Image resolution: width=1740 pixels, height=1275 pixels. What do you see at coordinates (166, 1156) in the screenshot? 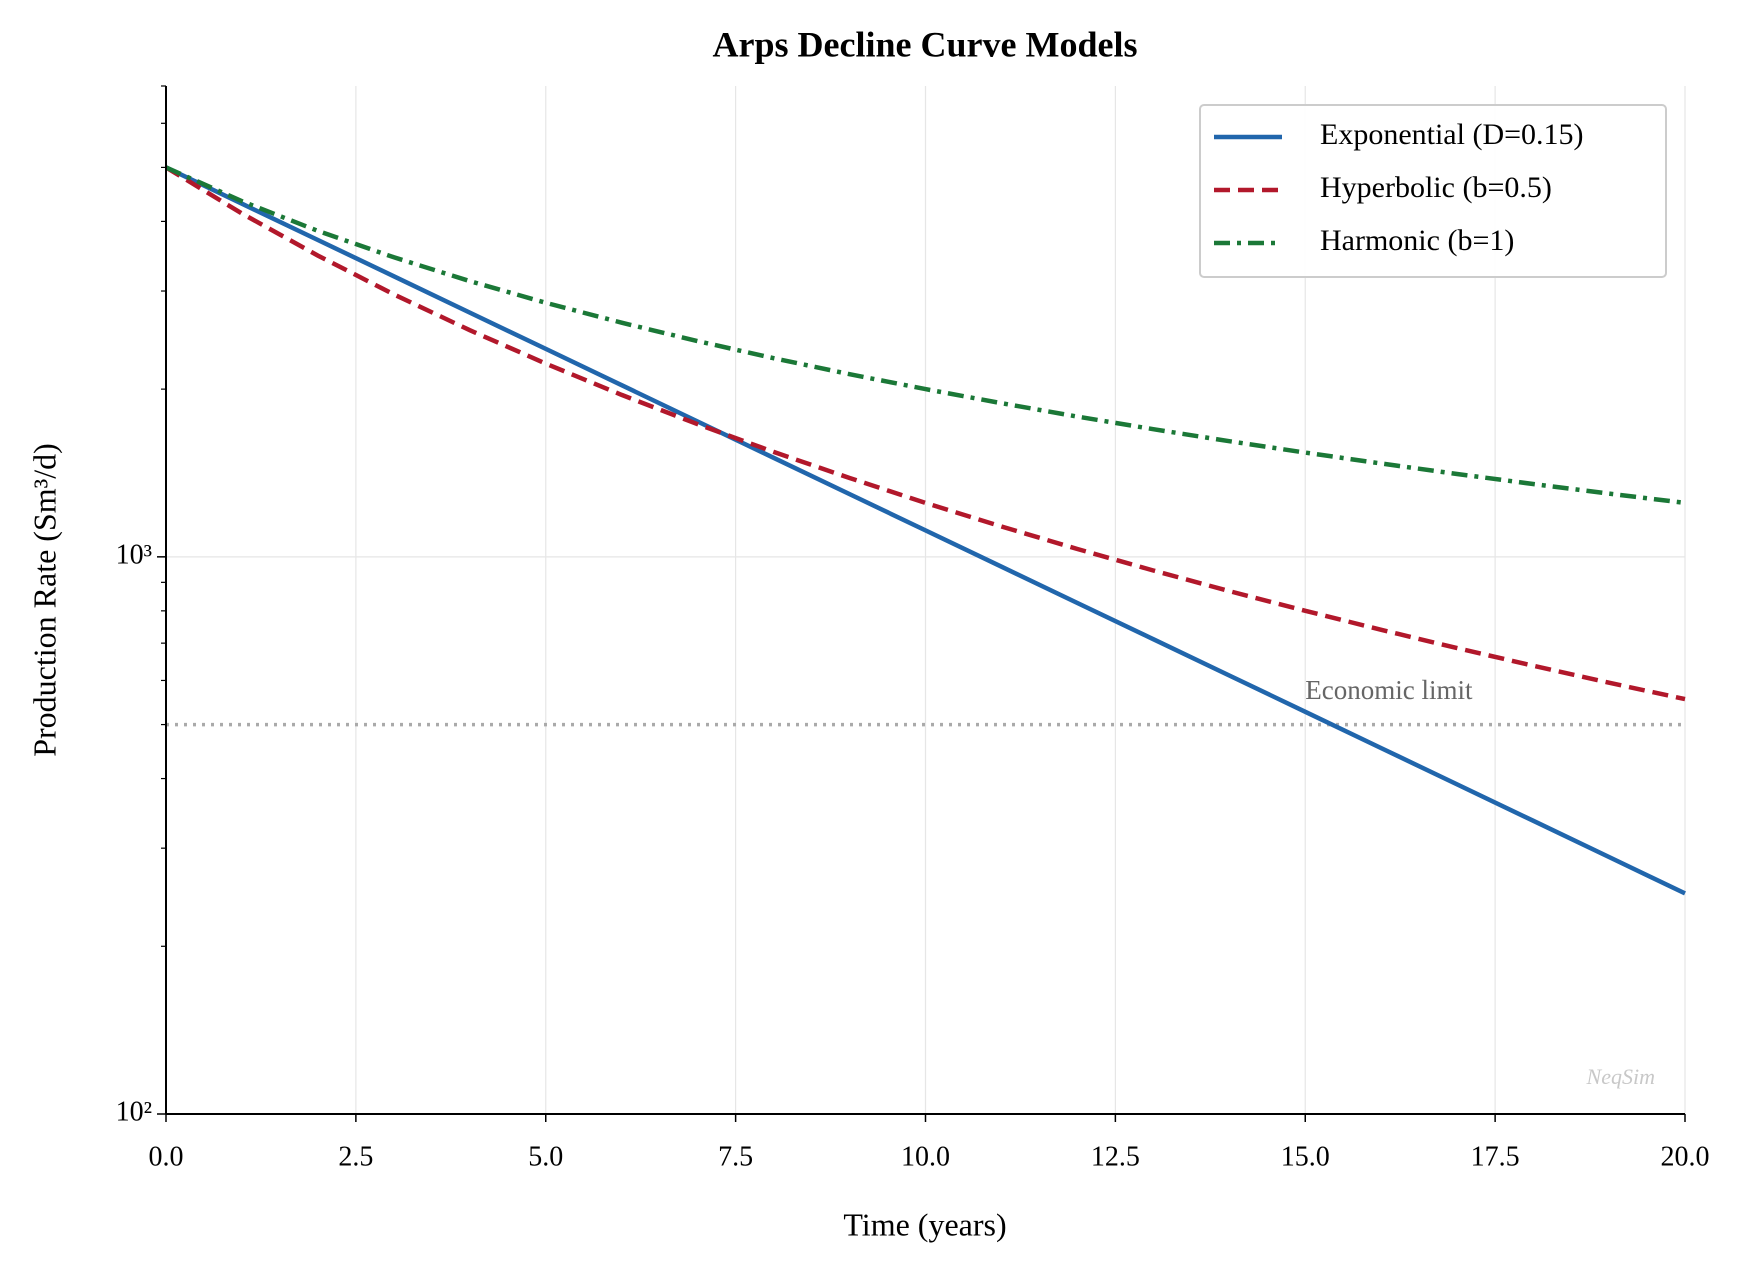
I see `x-tick-label: 0.0` at bounding box center [166, 1156].